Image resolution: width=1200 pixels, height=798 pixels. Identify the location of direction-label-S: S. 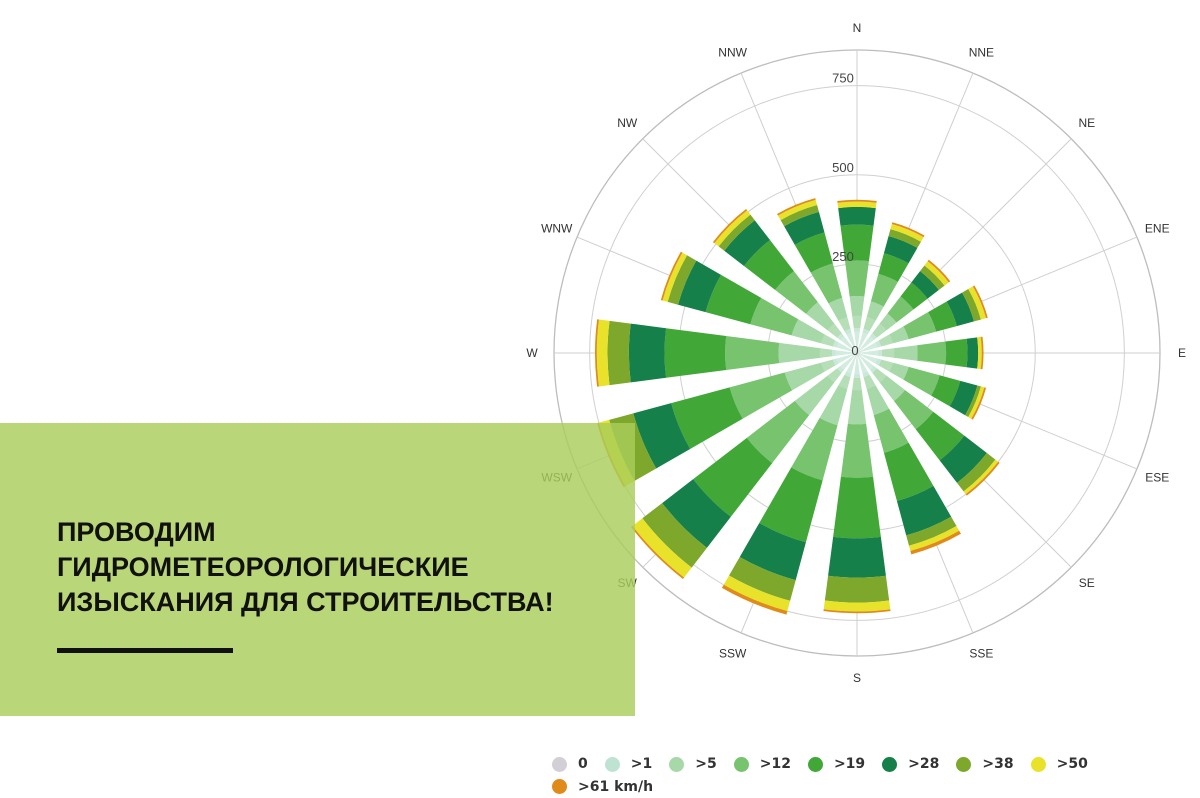
(857, 678).